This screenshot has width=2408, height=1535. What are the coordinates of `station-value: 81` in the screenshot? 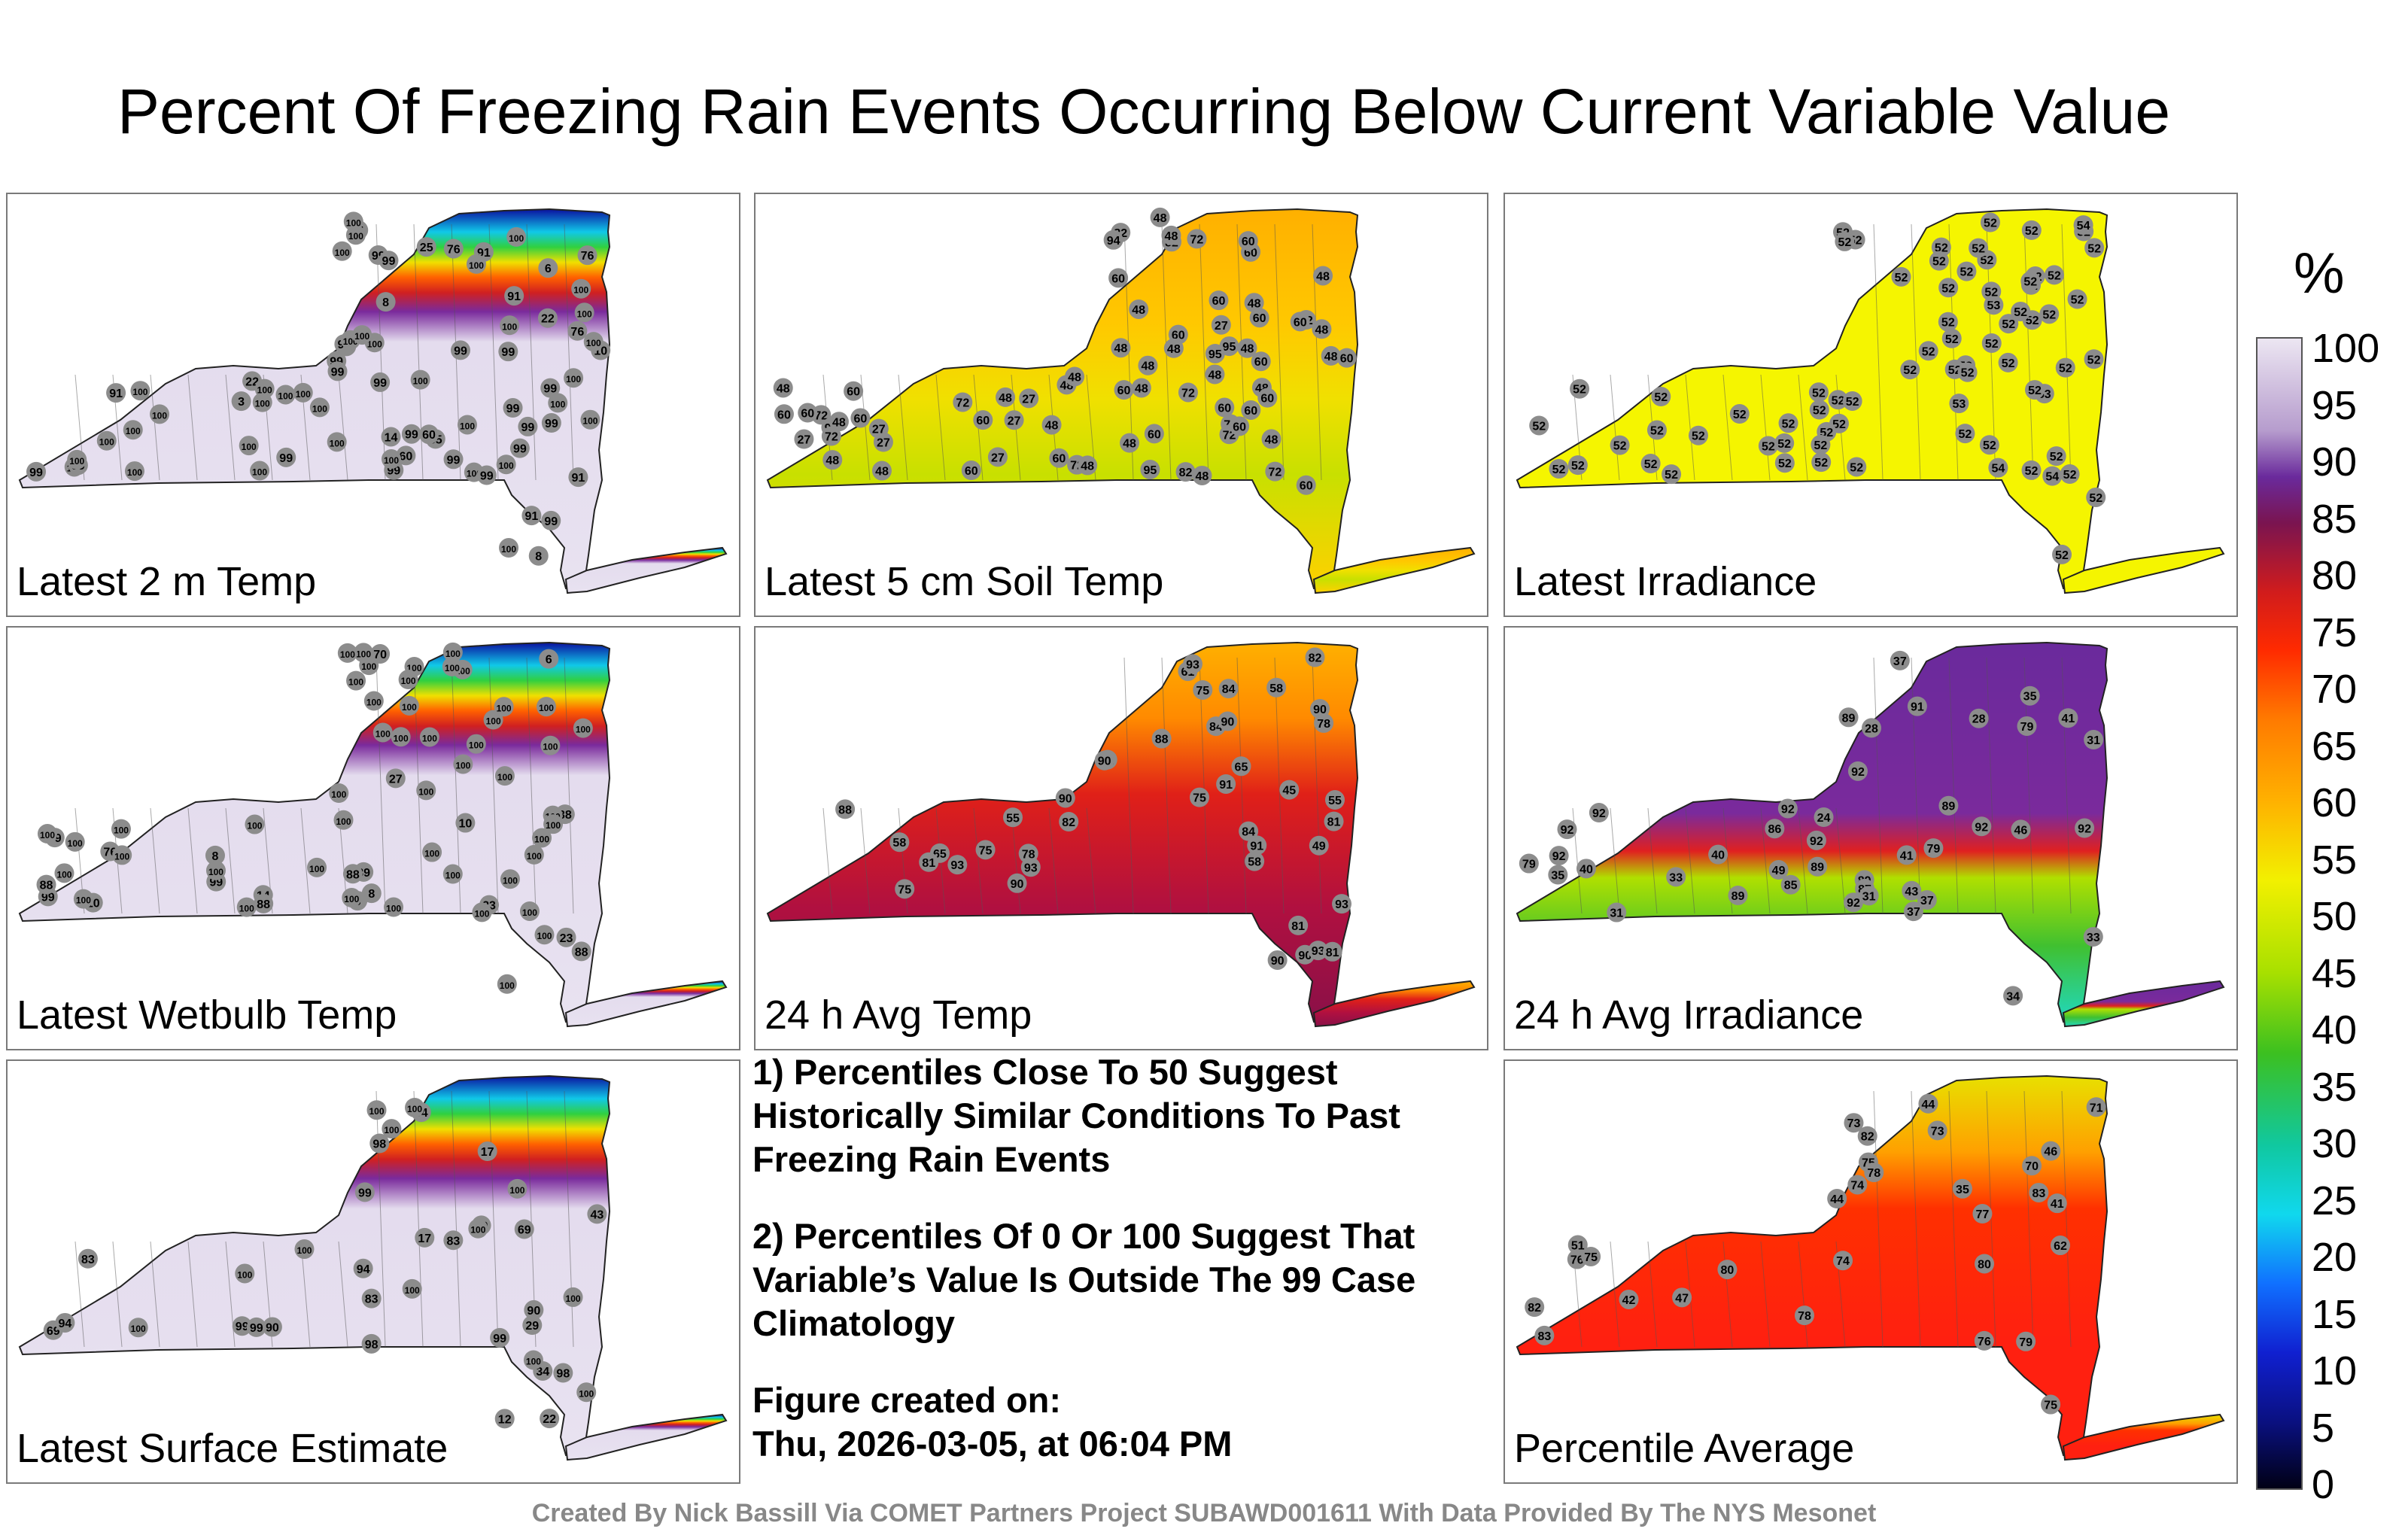 It's located at (1334, 822).